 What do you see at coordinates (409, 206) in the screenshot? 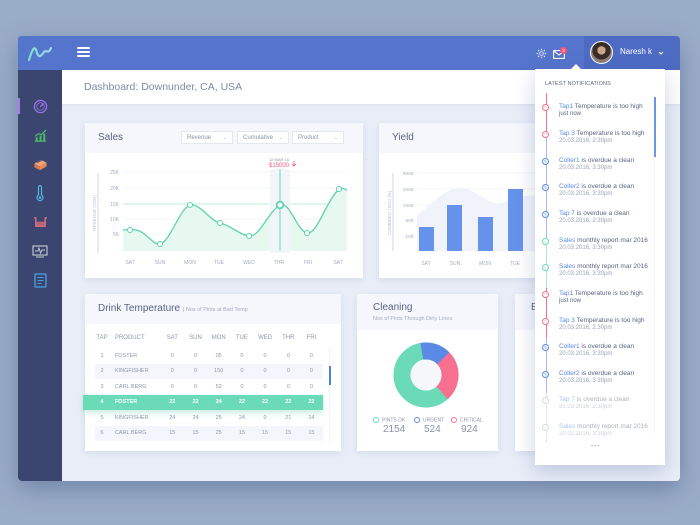
I see `svg-text: 100K` at bounding box center [409, 206].